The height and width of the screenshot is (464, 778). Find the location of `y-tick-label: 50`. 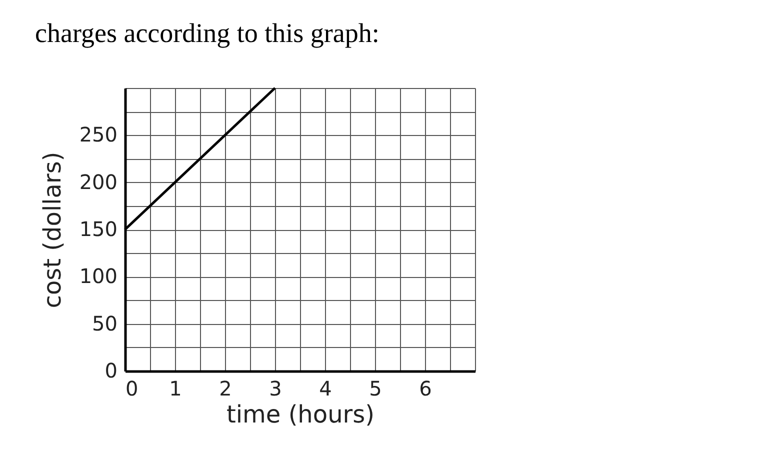

y-tick-label: 50 is located at coordinates (105, 323).